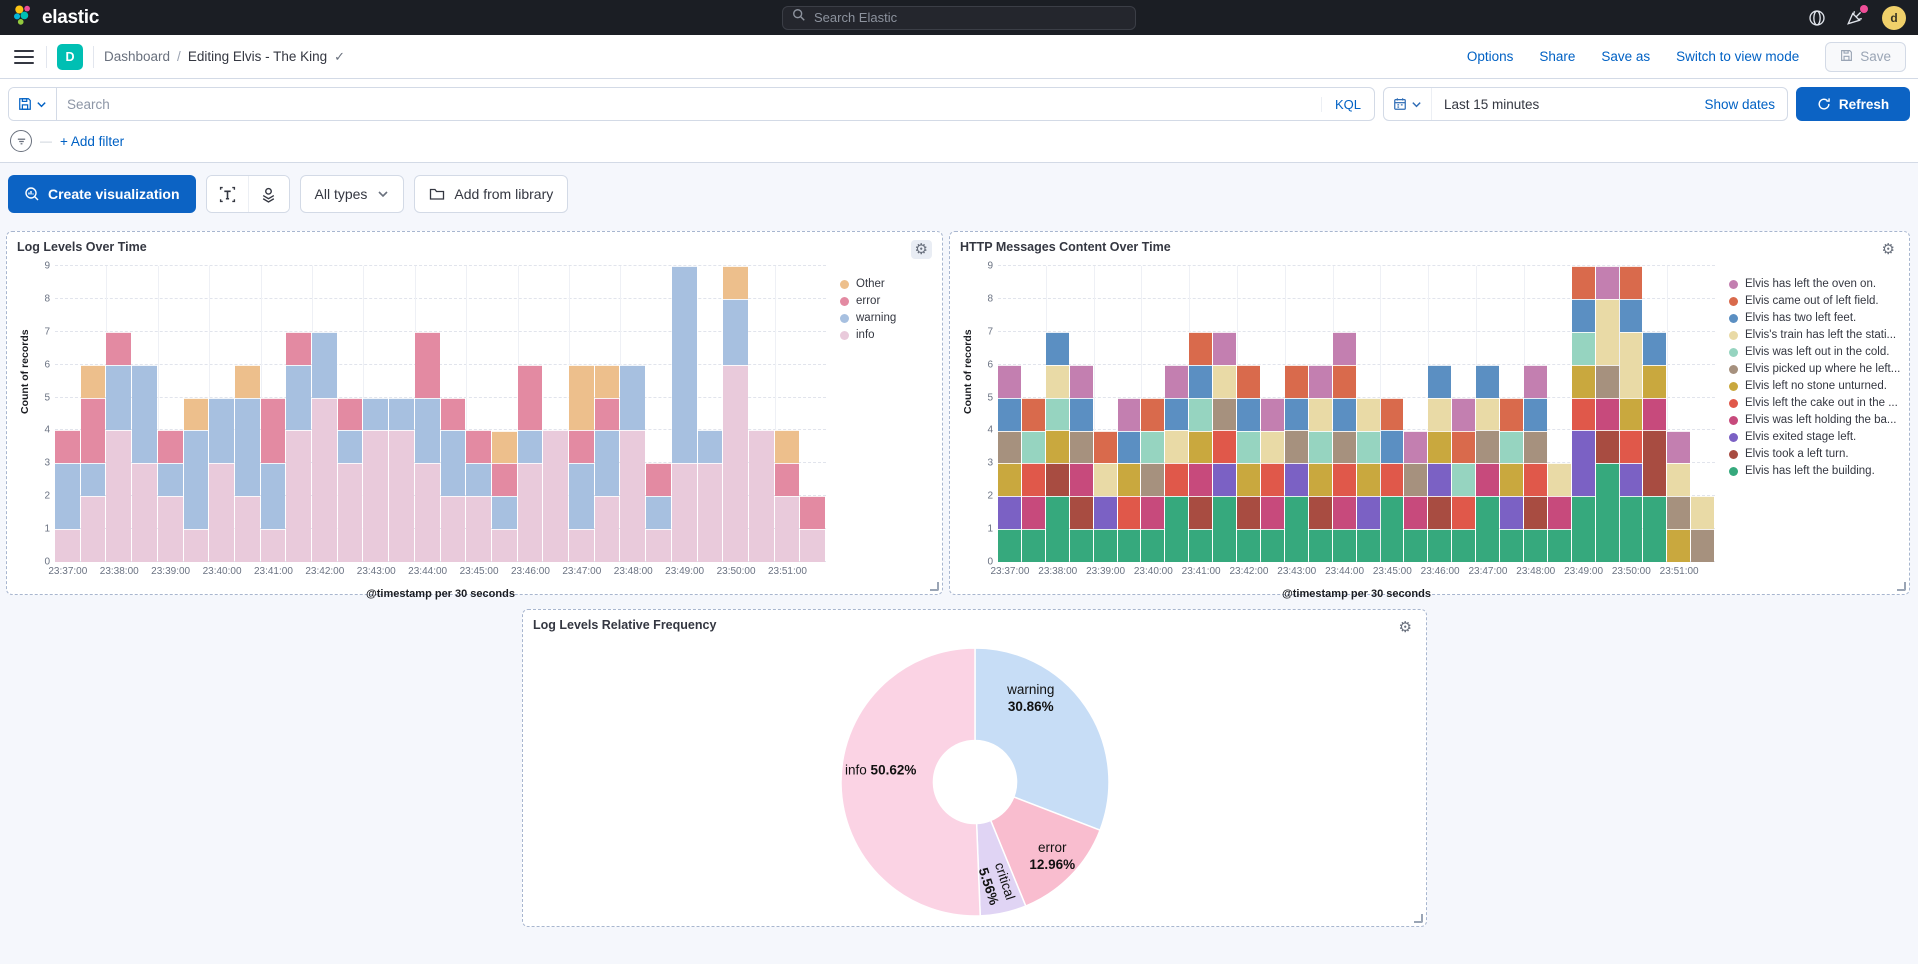 The height and width of the screenshot is (964, 1918). What do you see at coordinates (1856, 16) in the screenshot?
I see `notifications-icon` at bounding box center [1856, 16].